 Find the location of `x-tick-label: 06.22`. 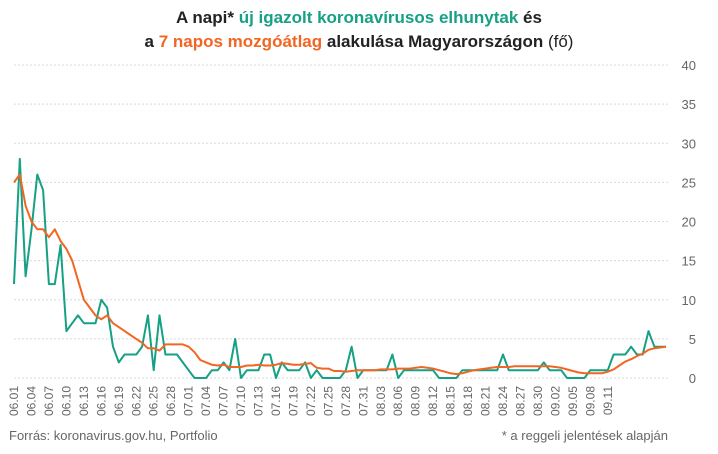

x-tick-label: 06.22 is located at coordinates (136, 401).